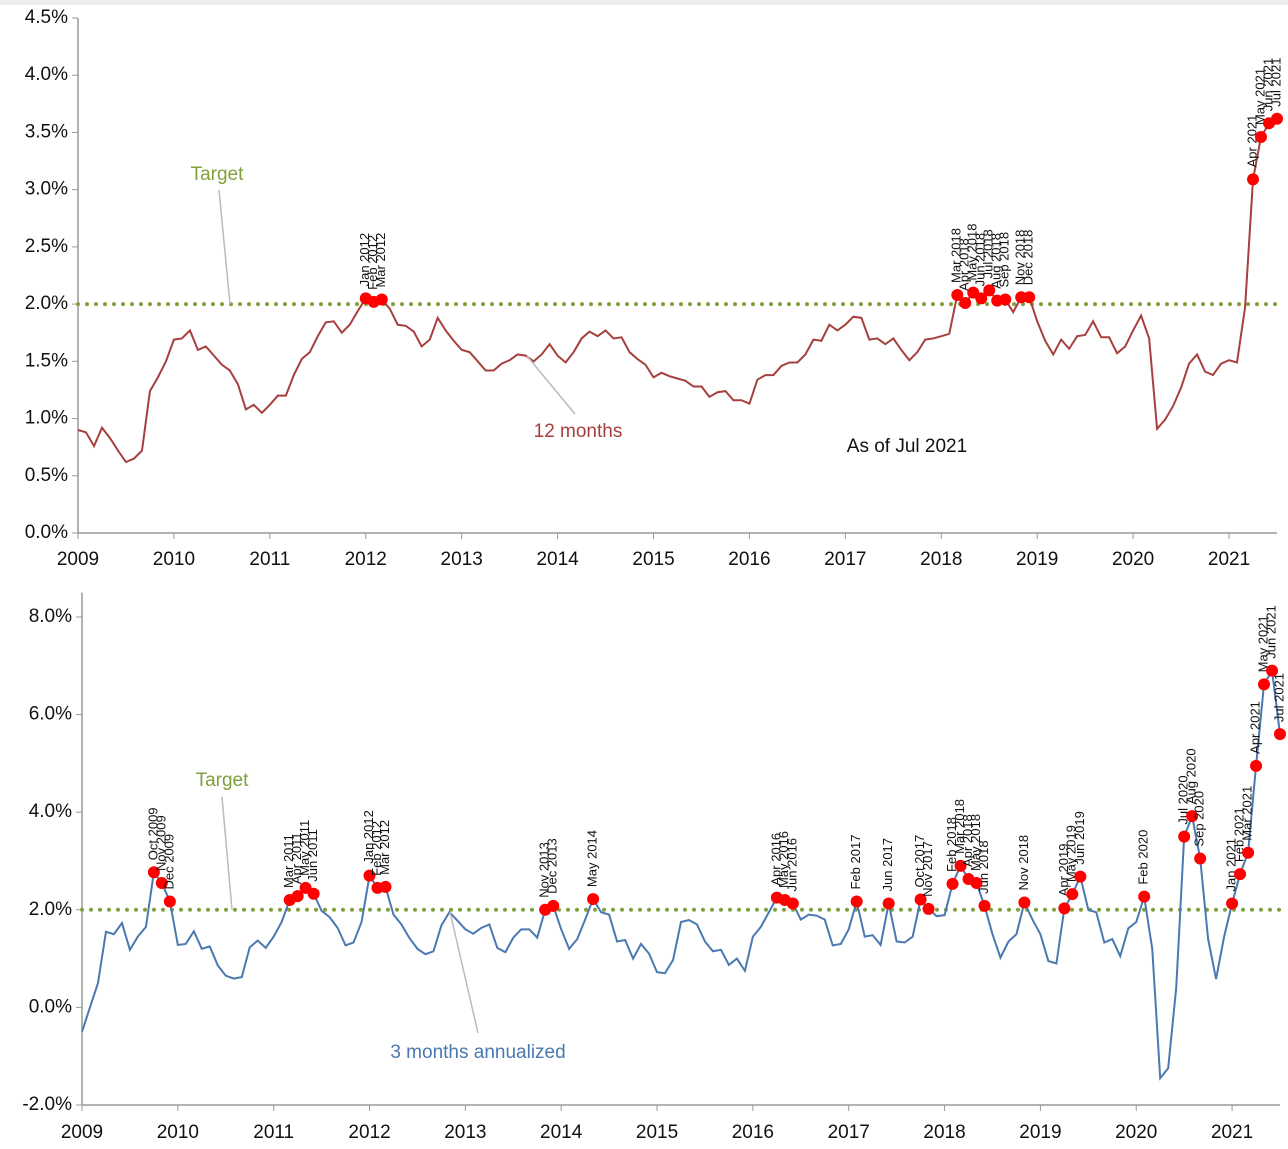 Image resolution: width=1288 pixels, height=1149 pixels. Describe the element at coordinates (152, 833) in the screenshot. I see `point-label: Oct 2009` at that location.